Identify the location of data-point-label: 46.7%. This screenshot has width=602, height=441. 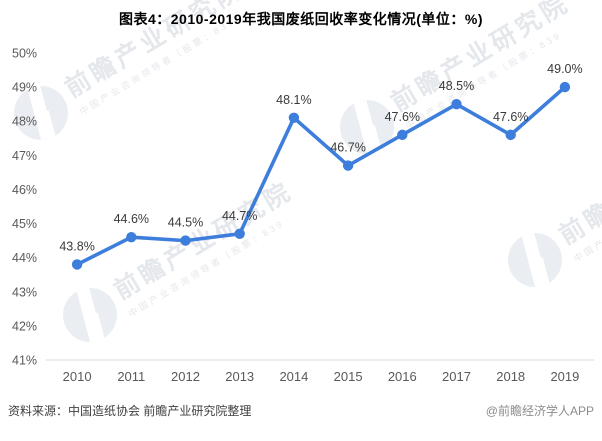
(347, 148).